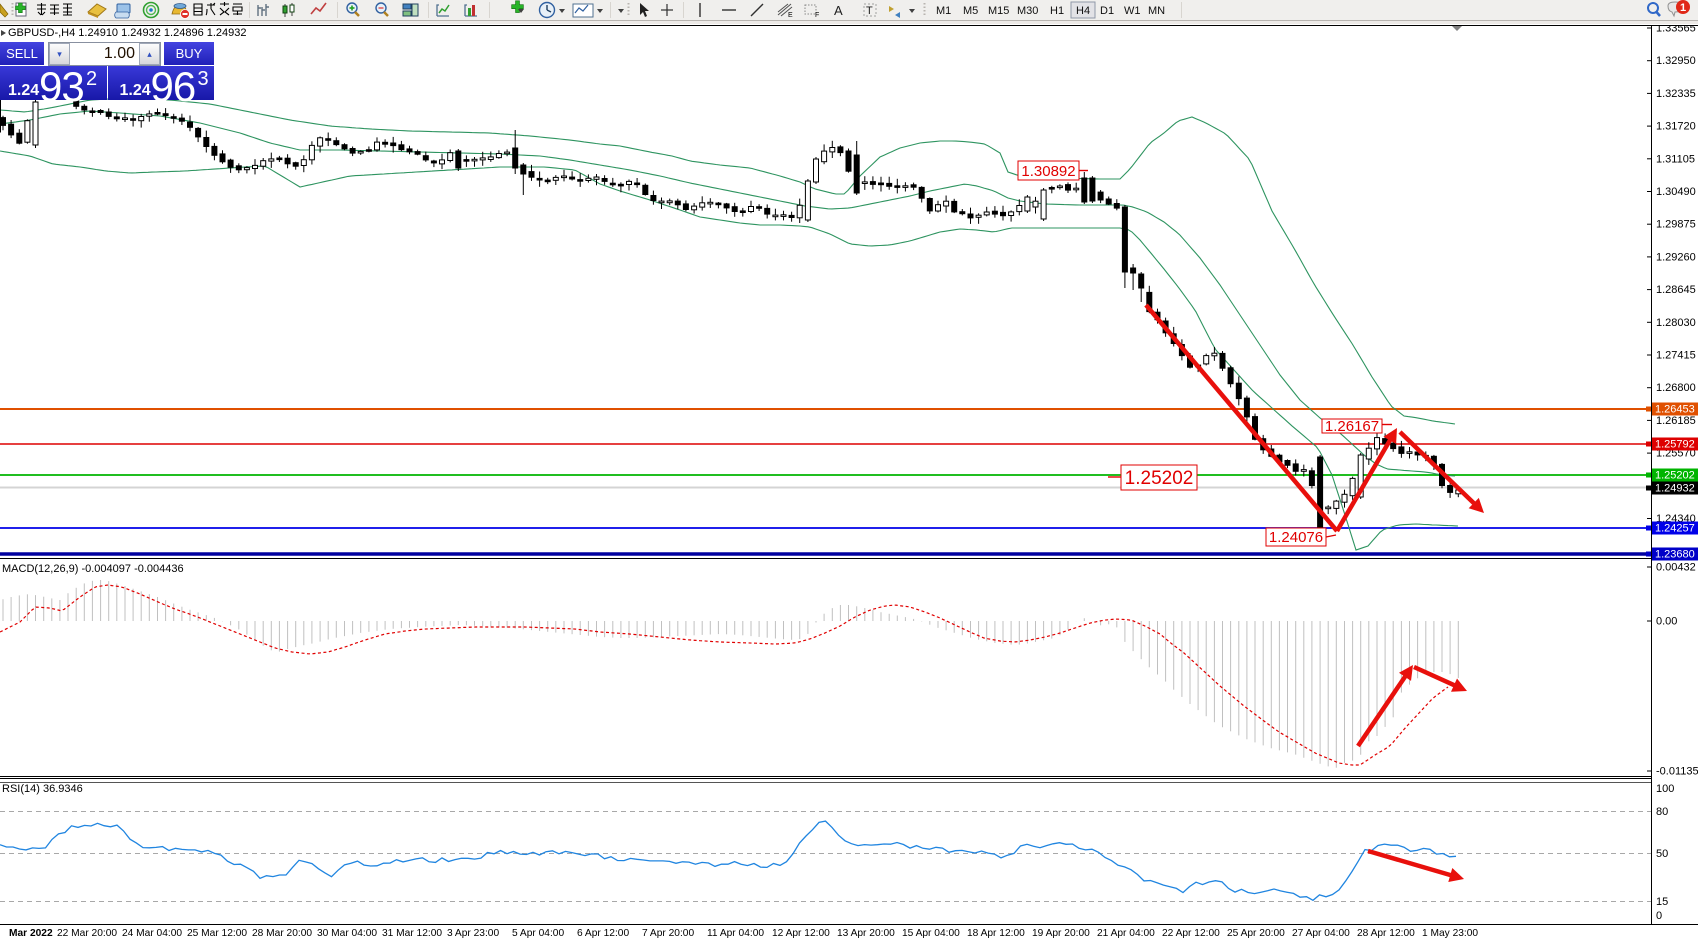 Image resolution: width=1698 pixels, height=946 pixels. What do you see at coordinates (1126, 933) in the screenshot?
I see `svg-text: 21 Apr 04:00` at bounding box center [1126, 933].